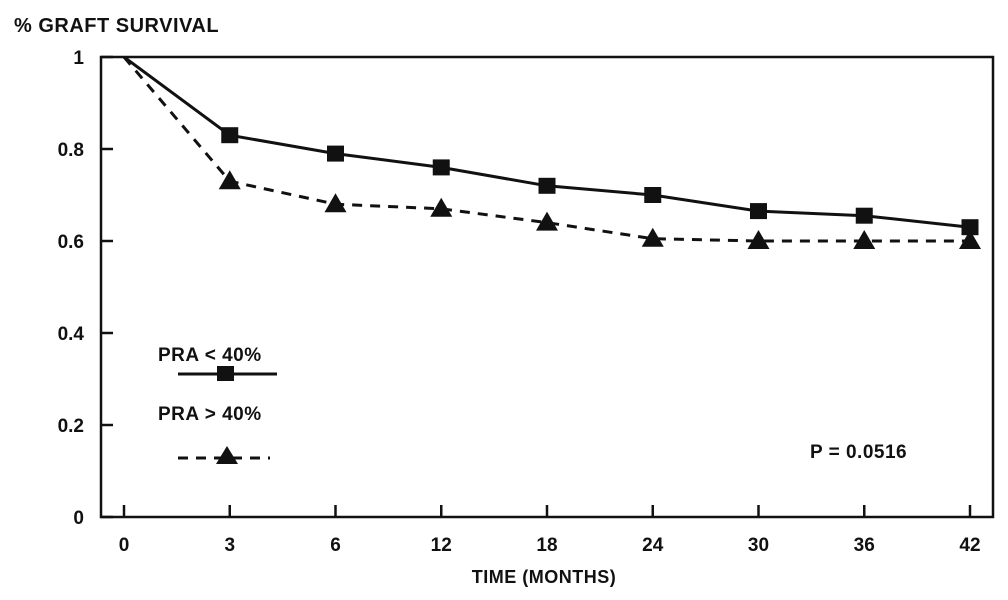 The width and height of the screenshot is (1008, 600). Describe the element at coordinates (546, 545) in the screenshot. I see `x-tick-label: 18` at that location.